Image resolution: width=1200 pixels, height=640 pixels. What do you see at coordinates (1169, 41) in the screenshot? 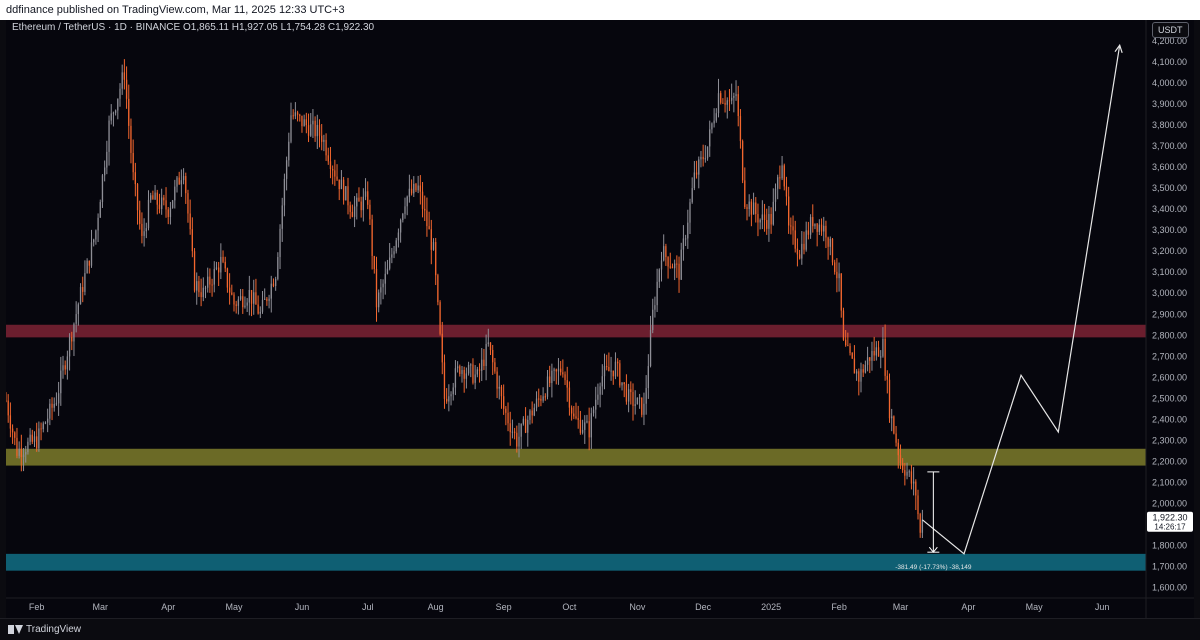
I see `y-tick-label: 4,200.00` at bounding box center [1169, 41].